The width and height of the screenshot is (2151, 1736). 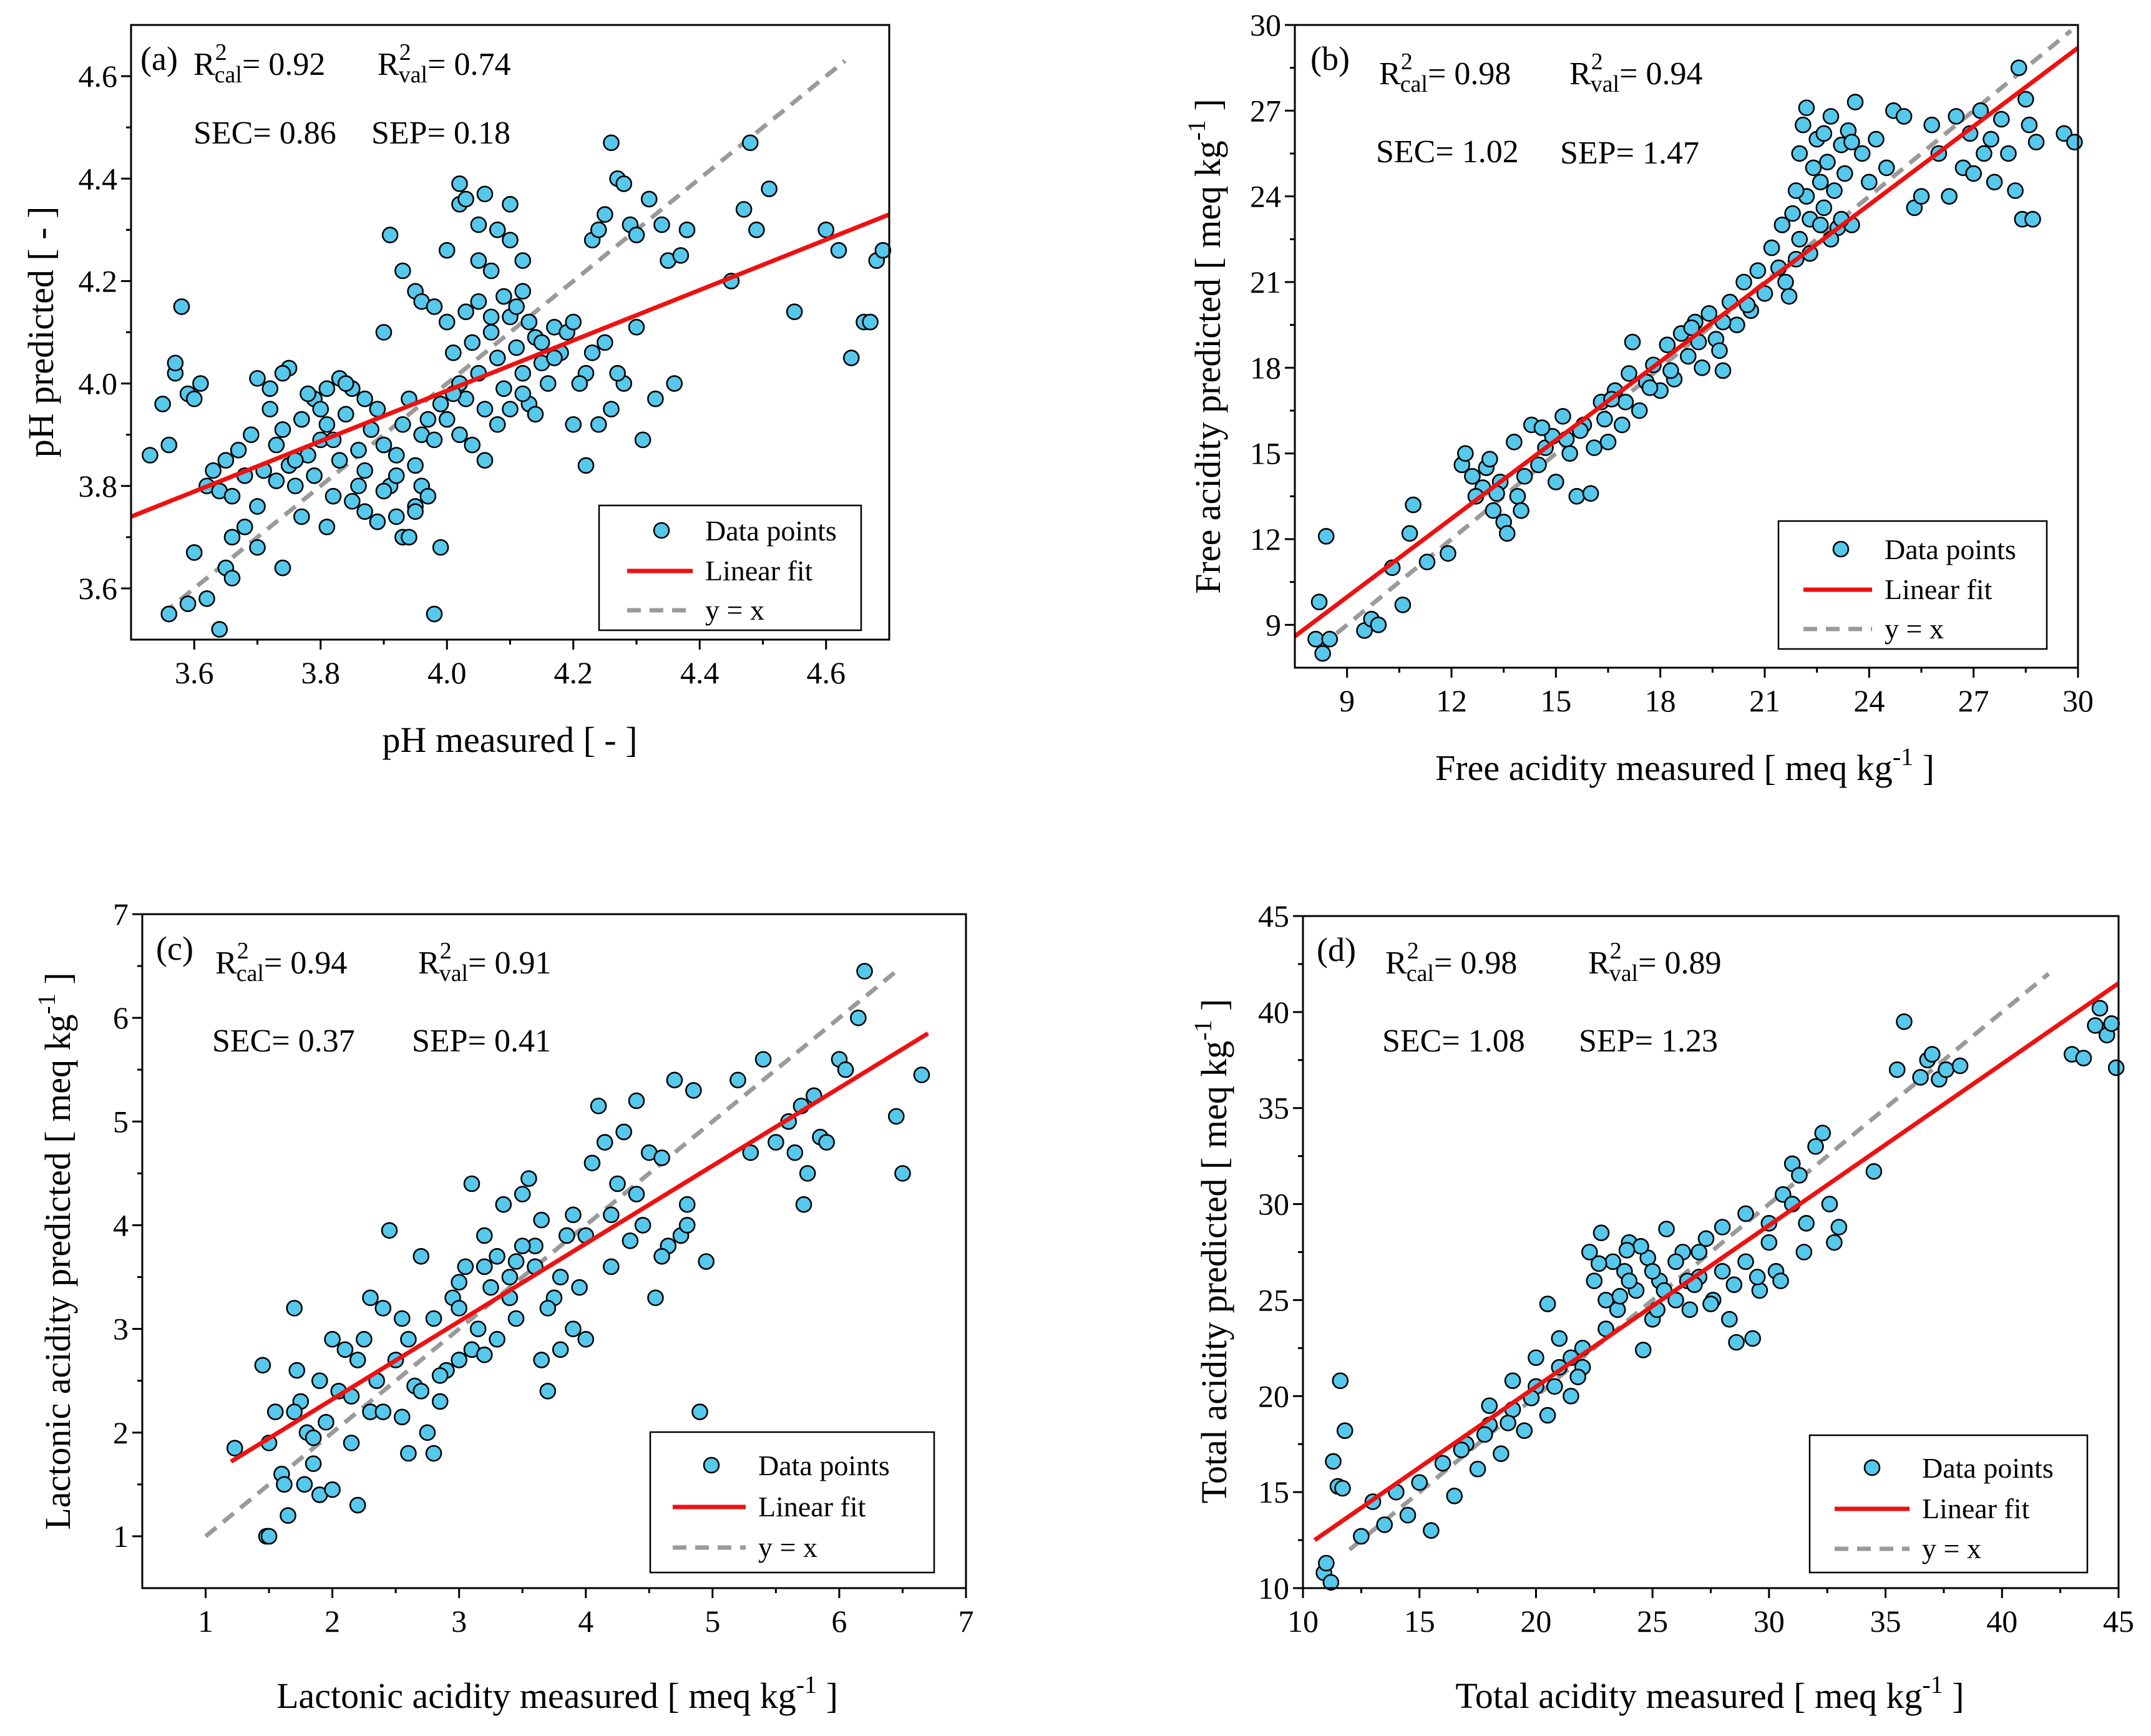 What do you see at coordinates (579, 1247) in the screenshot?
I see `panel-c-fit-line` at bounding box center [579, 1247].